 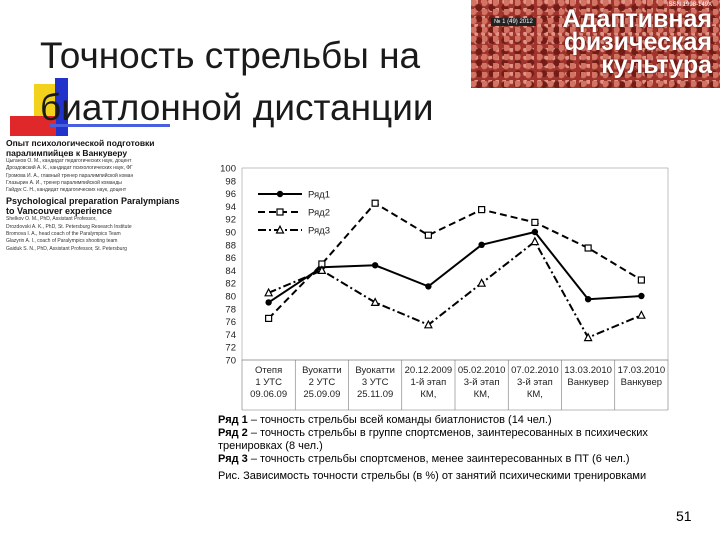 I want to click on x-tick-label: Ванкувер, so click(x=641, y=382).